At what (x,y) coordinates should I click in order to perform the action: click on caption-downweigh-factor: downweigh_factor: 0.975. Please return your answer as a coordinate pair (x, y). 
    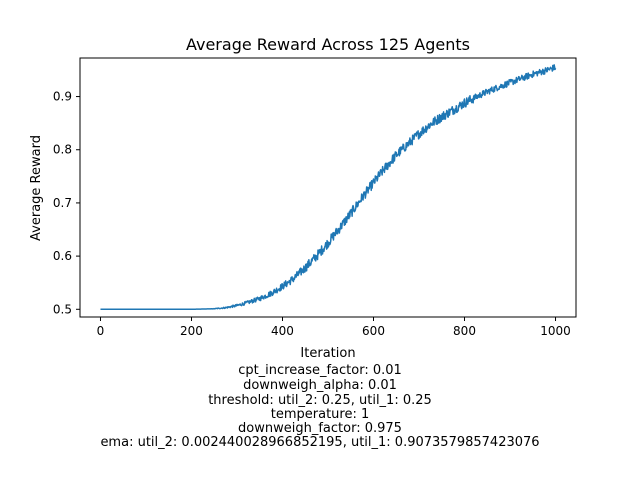
    Looking at the image, I should click on (320, 428).